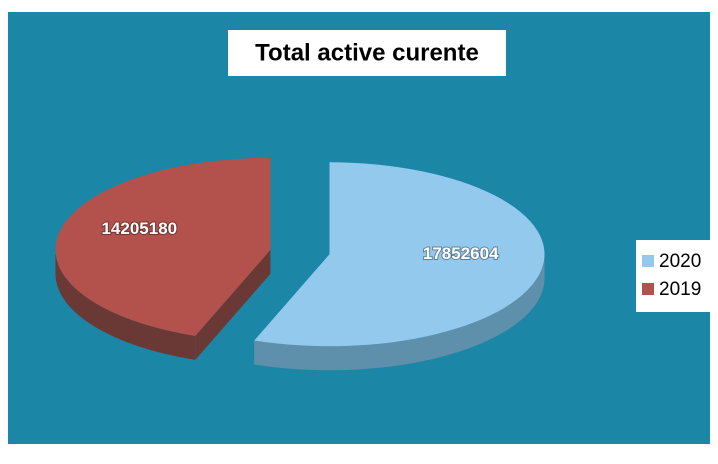 The width and height of the screenshot is (718, 464). What do you see at coordinates (461, 253) in the screenshot?
I see `data-label: 17852604` at bounding box center [461, 253].